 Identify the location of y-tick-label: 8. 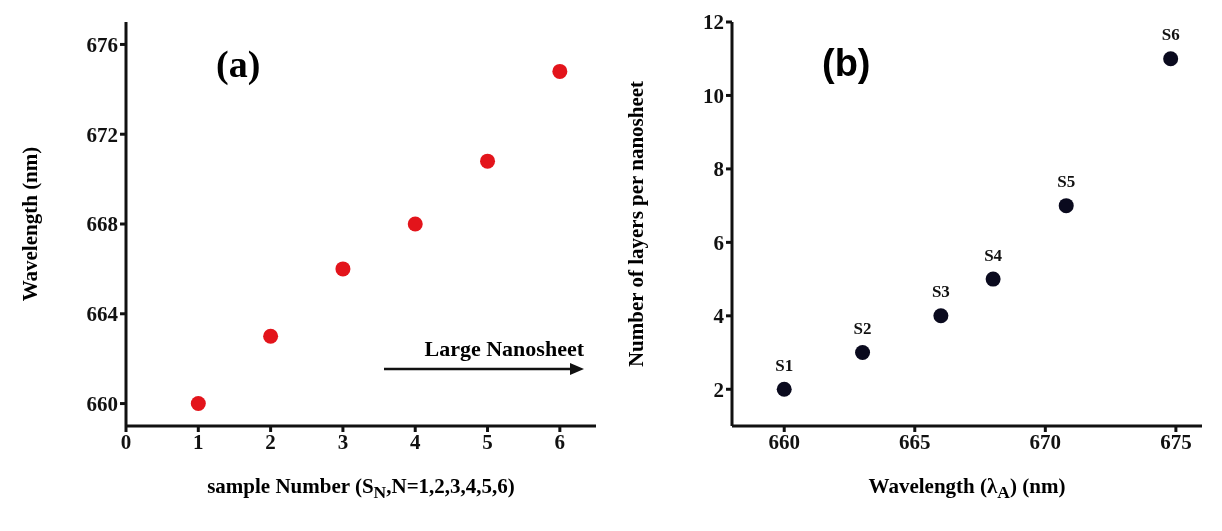
(718, 169).